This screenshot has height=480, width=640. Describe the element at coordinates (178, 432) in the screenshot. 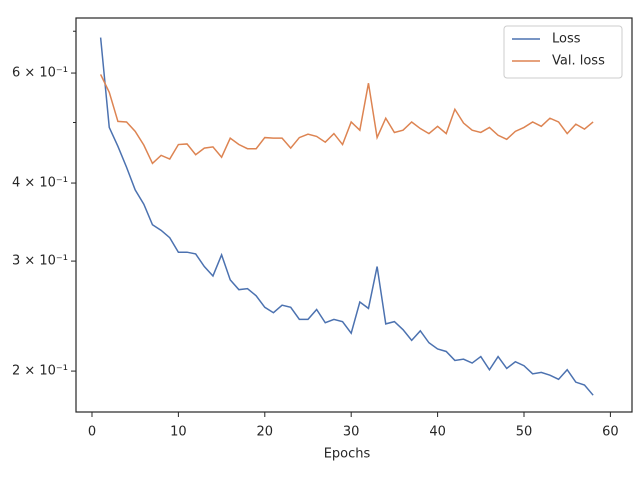

I see `x-tick-label: 10` at that location.